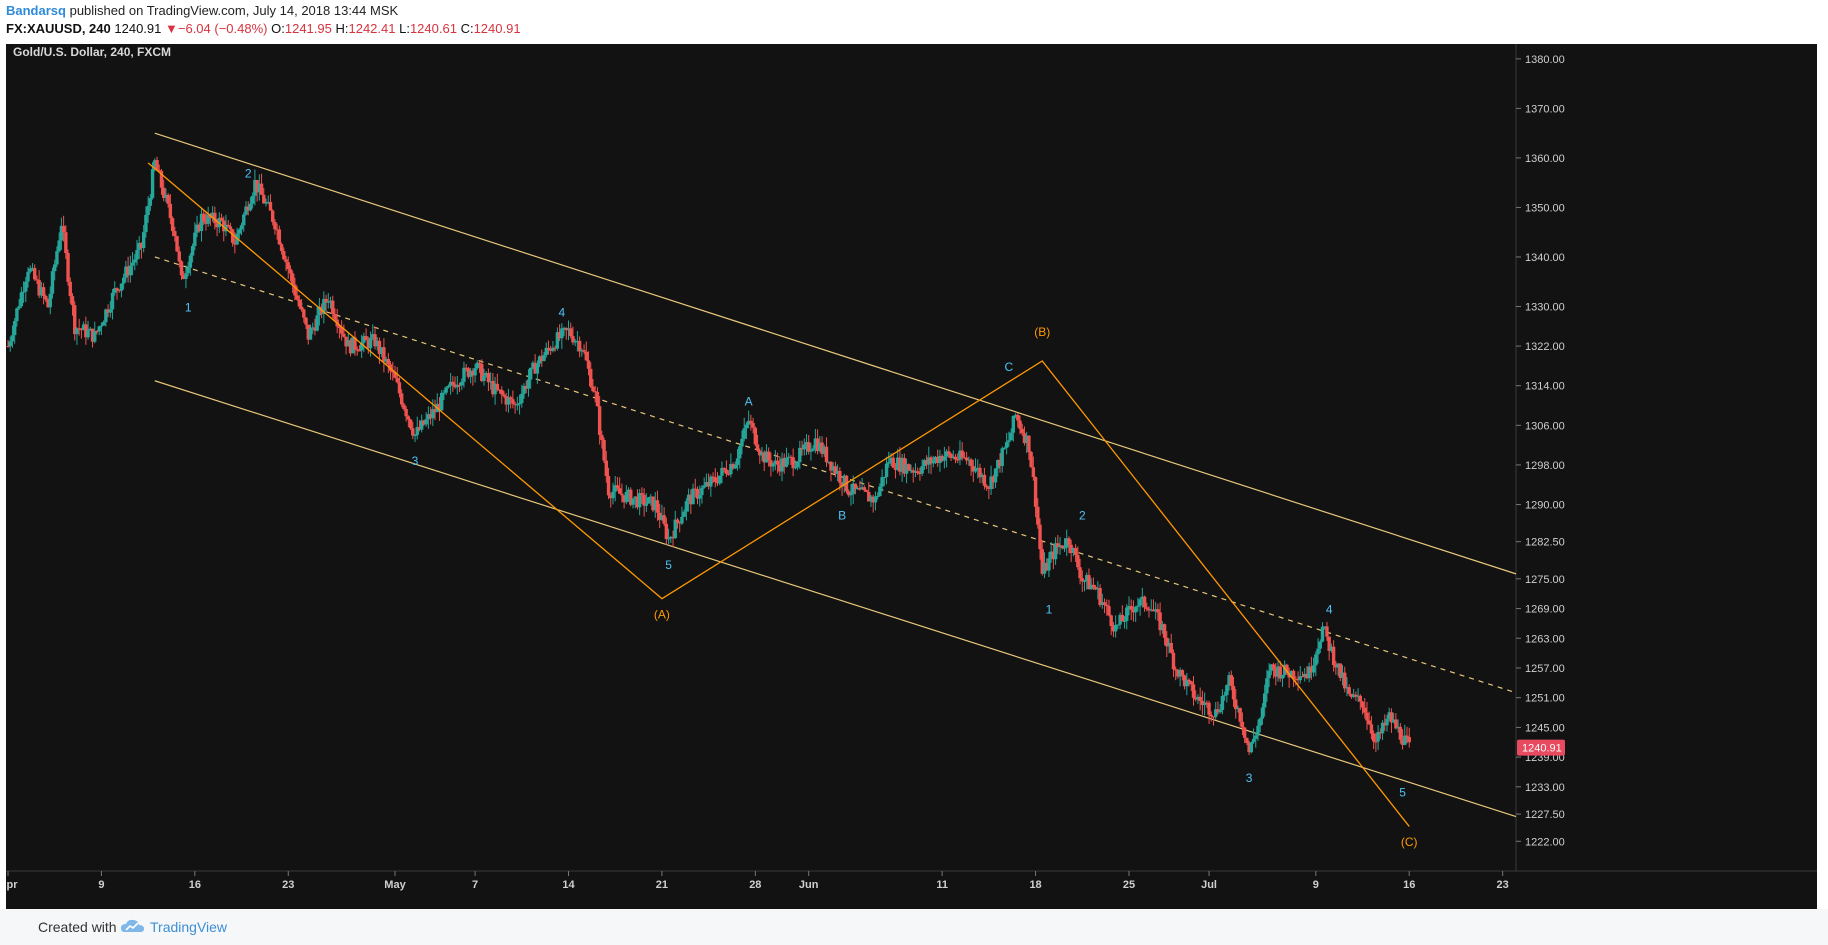  I want to click on wave-label: 2, so click(1082, 515).